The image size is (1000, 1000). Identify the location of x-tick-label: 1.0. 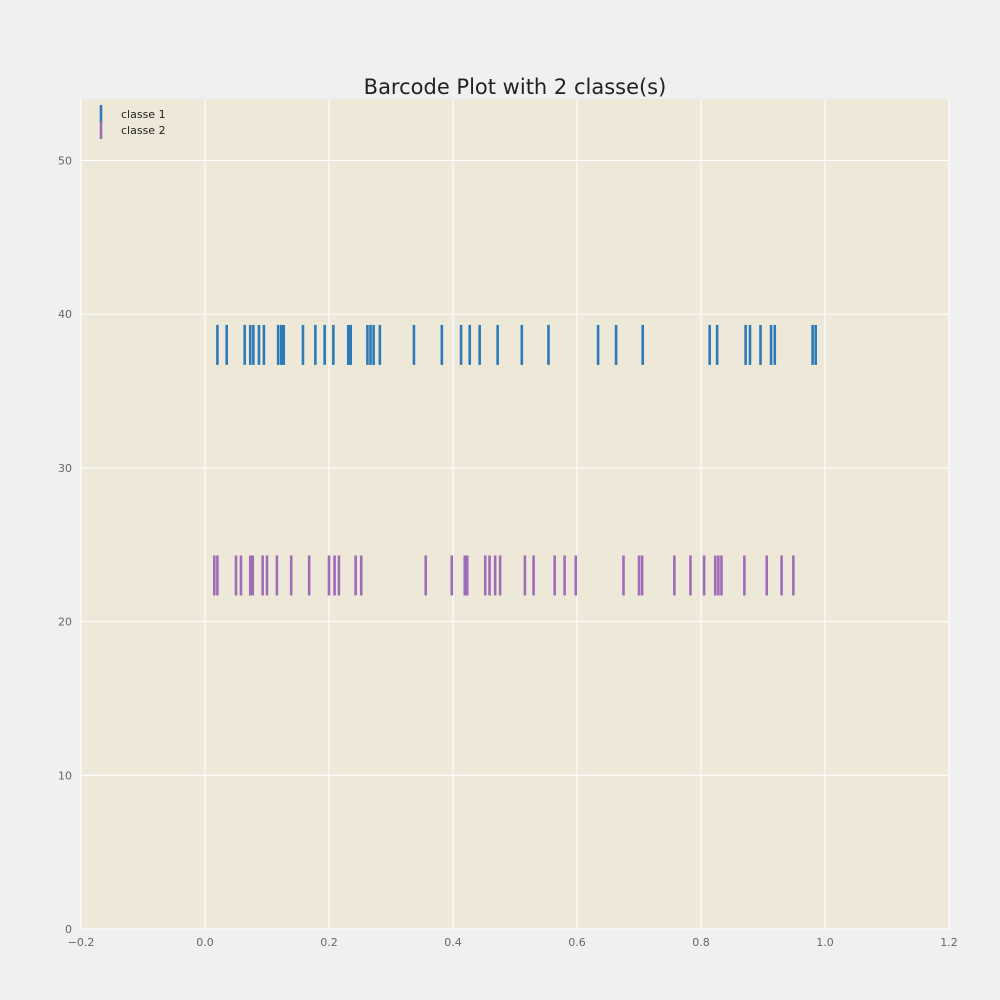
(825, 942).